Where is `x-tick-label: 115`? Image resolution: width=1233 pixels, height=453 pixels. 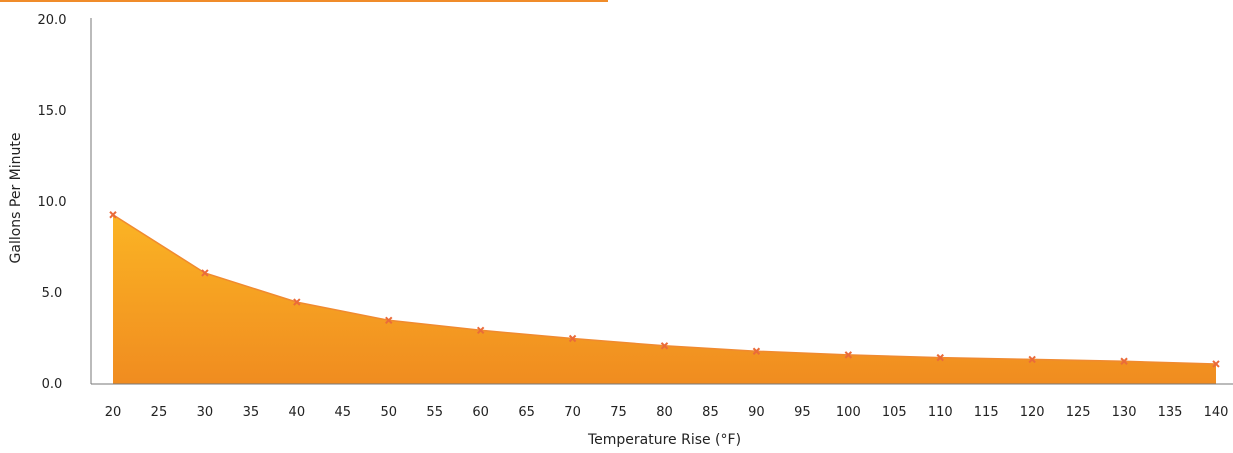
x-tick-label: 115 is located at coordinates (986, 412).